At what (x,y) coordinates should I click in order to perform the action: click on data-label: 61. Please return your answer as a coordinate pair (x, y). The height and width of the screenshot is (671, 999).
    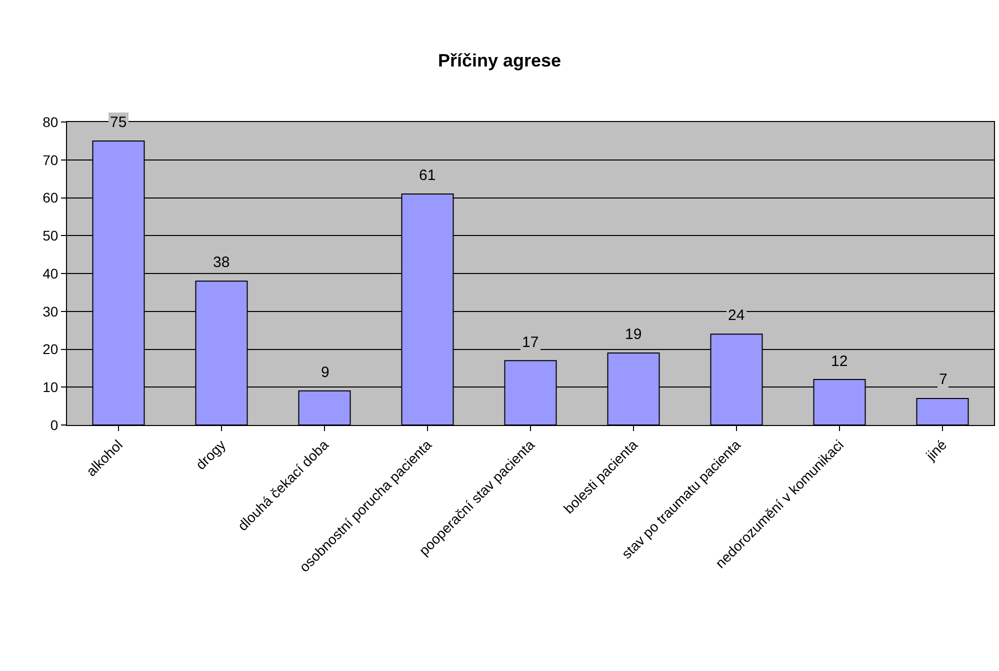
    Looking at the image, I should click on (427, 175).